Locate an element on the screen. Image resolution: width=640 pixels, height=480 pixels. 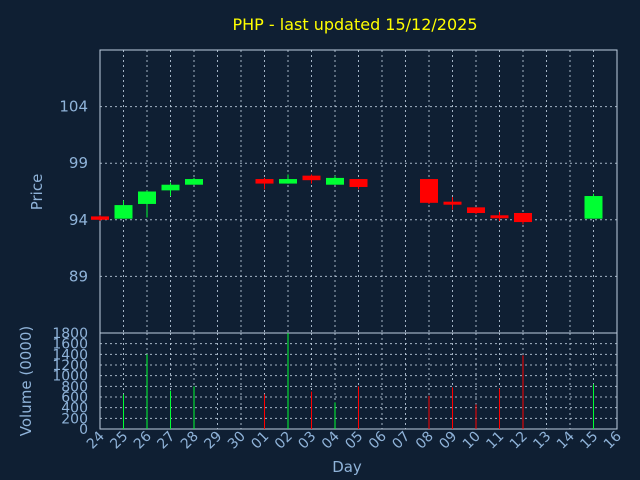
x-tick-label: 14 is located at coordinates (566, 440).